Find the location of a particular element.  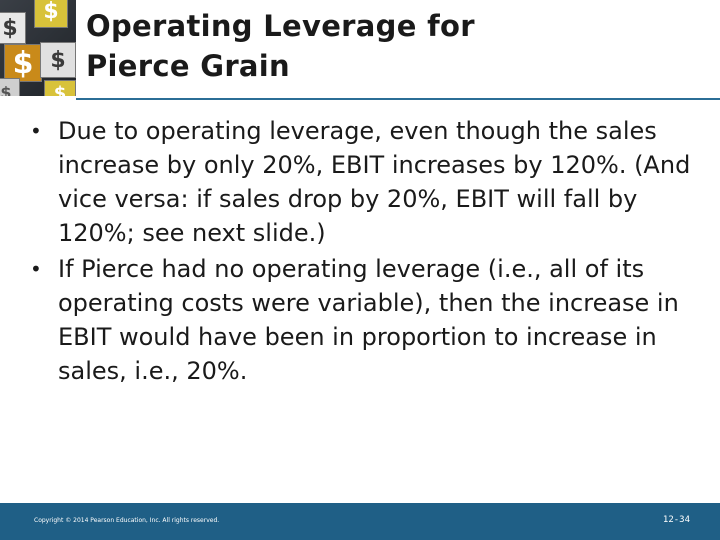

title-divider is located at coordinates (398, 99).